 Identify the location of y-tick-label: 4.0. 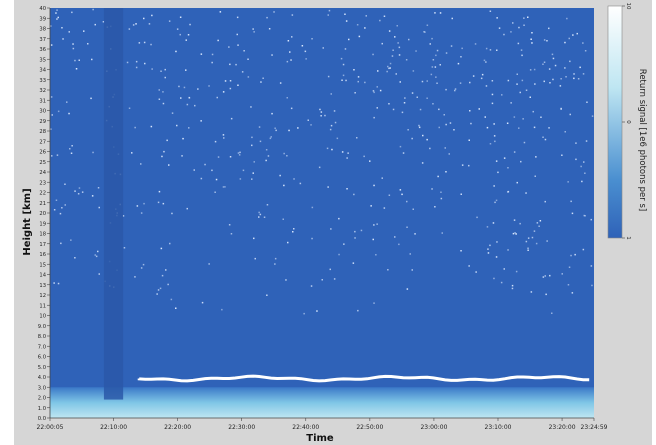
(42, 378).